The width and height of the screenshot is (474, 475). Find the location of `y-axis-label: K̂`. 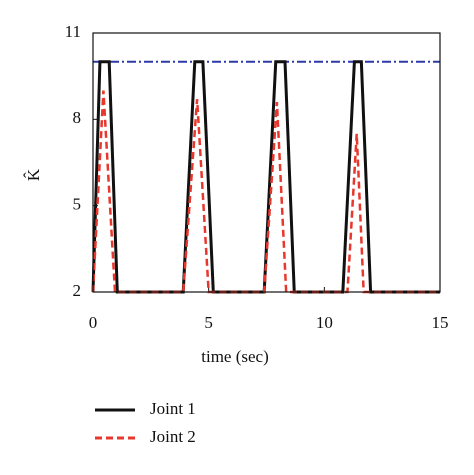

y-axis-label: K̂ is located at coordinates (33, 174).